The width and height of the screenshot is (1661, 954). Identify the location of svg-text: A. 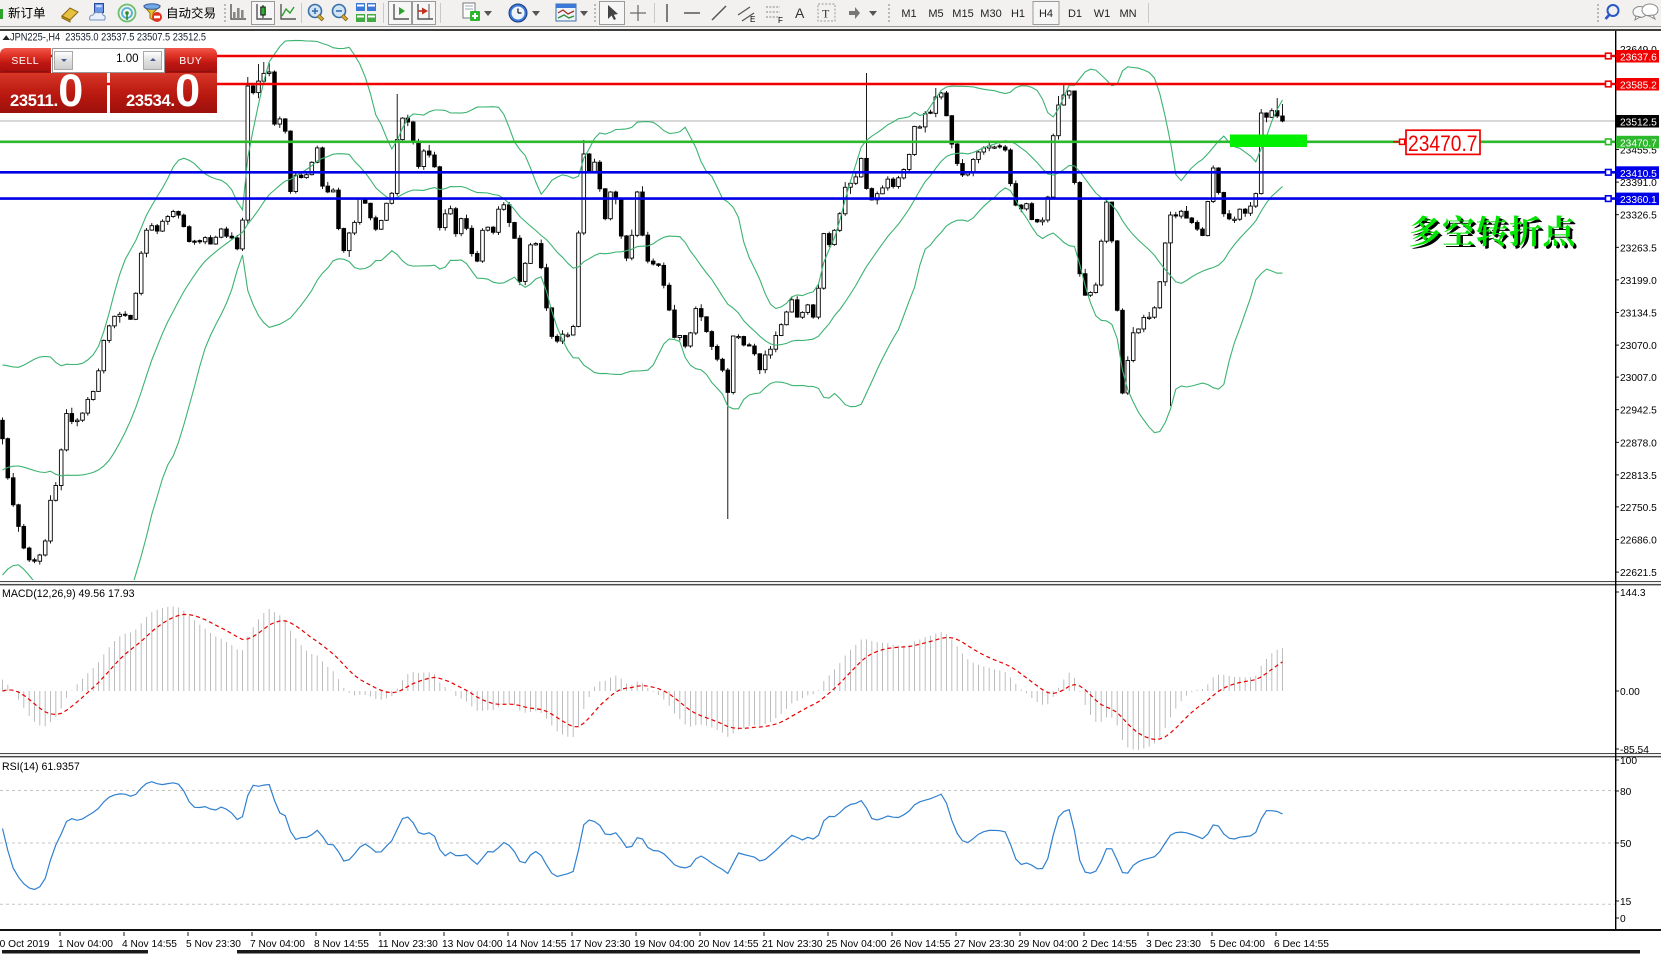
(800, 13).